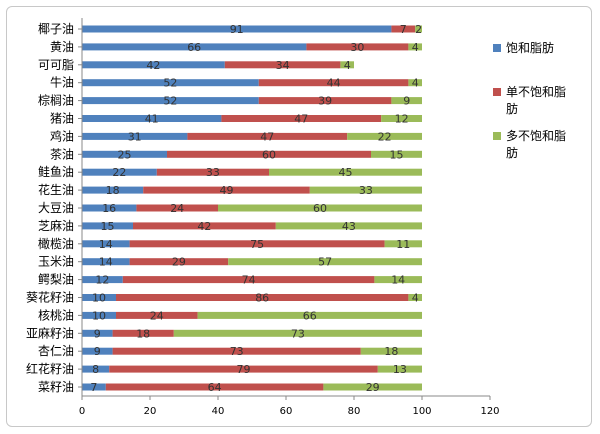 The height and width of the screenshot is (434, 600). What do you see at coordinates (421, 411) in the screenshot?
I see `x-tick-label: 100` at bounding box center [421, 411].